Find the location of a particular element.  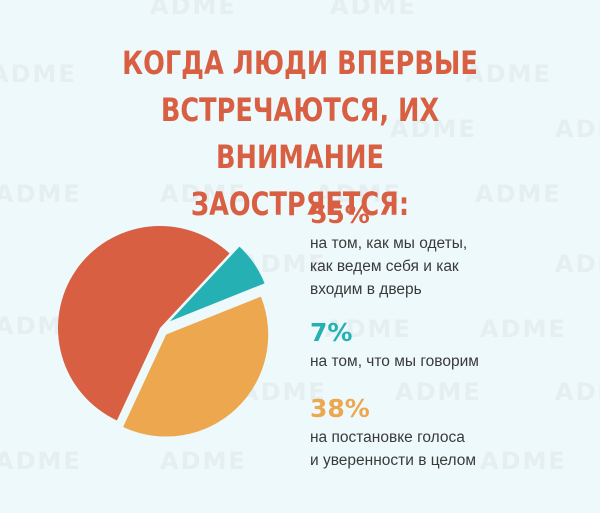

legend-percent-55: 55% is located at coordinates (340, 214).